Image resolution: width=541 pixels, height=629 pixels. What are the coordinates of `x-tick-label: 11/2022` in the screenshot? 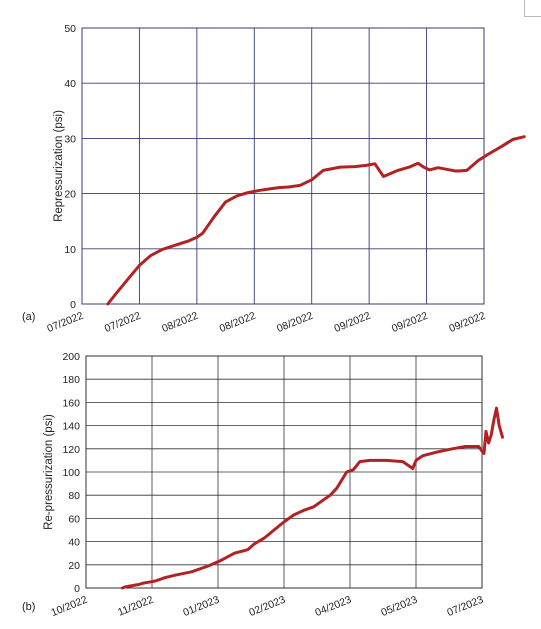 It's located at (135, 606).